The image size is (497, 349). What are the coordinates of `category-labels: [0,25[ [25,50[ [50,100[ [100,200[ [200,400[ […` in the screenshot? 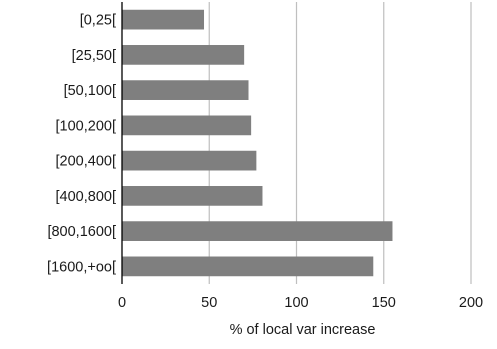 It's located at (81, 144).